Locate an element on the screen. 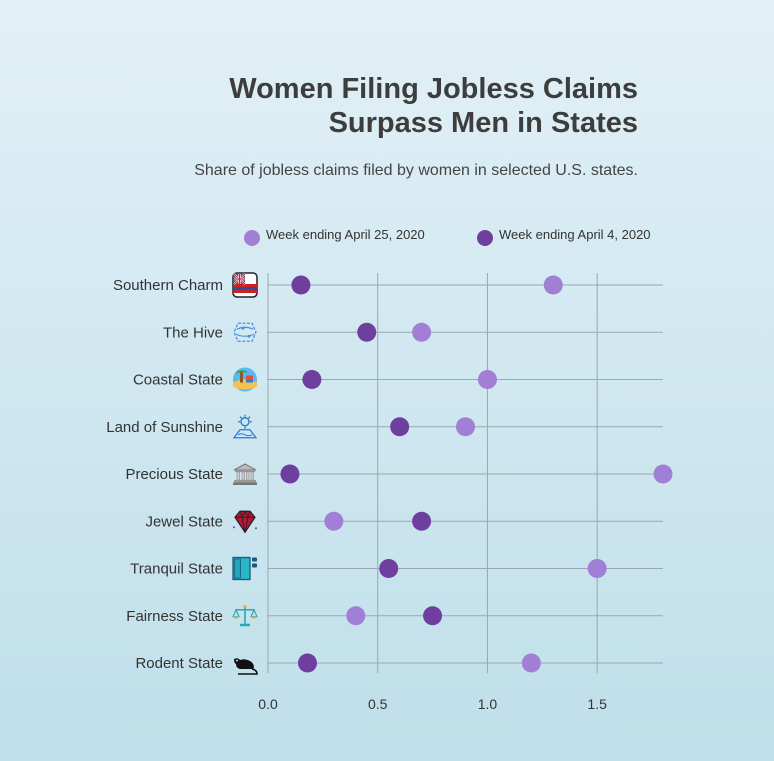 This screenshot has height=761, width=774. category-label: Land of Sunshine is located at coordinates (164, 427).